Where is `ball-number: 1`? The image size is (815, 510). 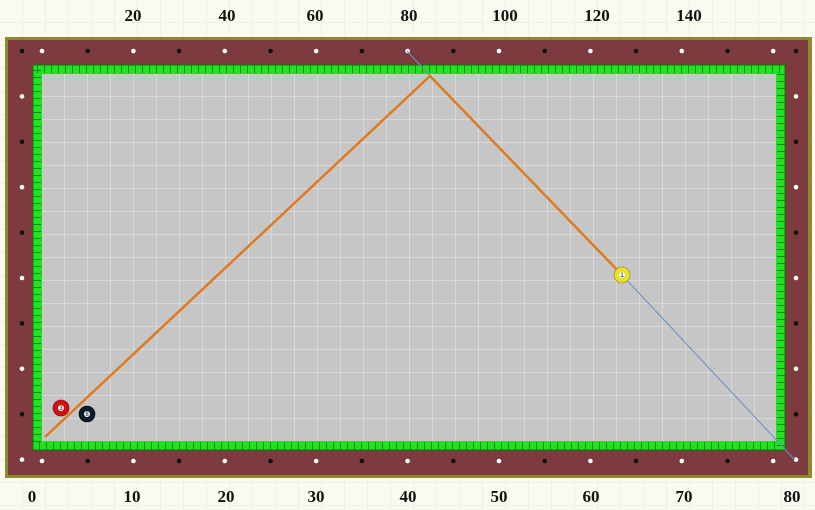 ball-number: 1 is located at coordinates (622, 276).